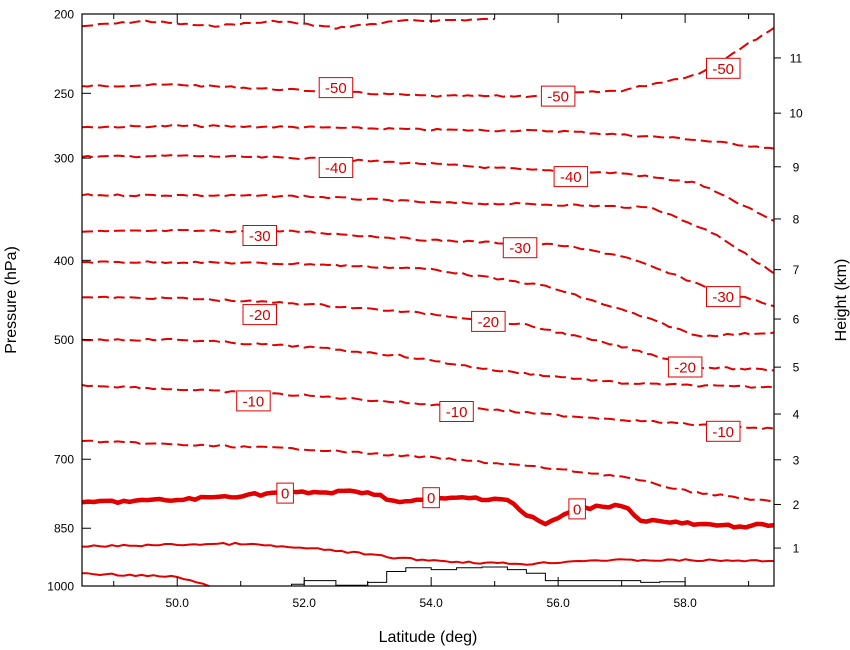  Describe the element at coordinates (558, 603) in the screenshot. I see `x-tick-label: 56.0` at that location.